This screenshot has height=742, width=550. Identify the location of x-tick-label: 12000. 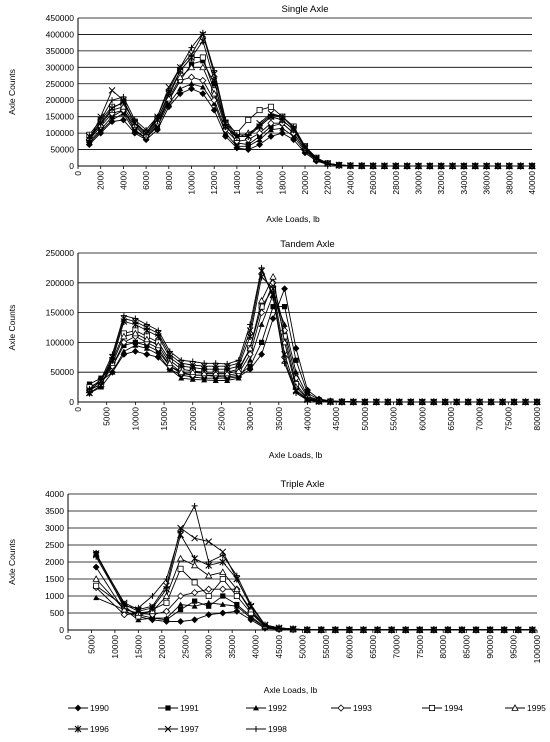
(214, 183).